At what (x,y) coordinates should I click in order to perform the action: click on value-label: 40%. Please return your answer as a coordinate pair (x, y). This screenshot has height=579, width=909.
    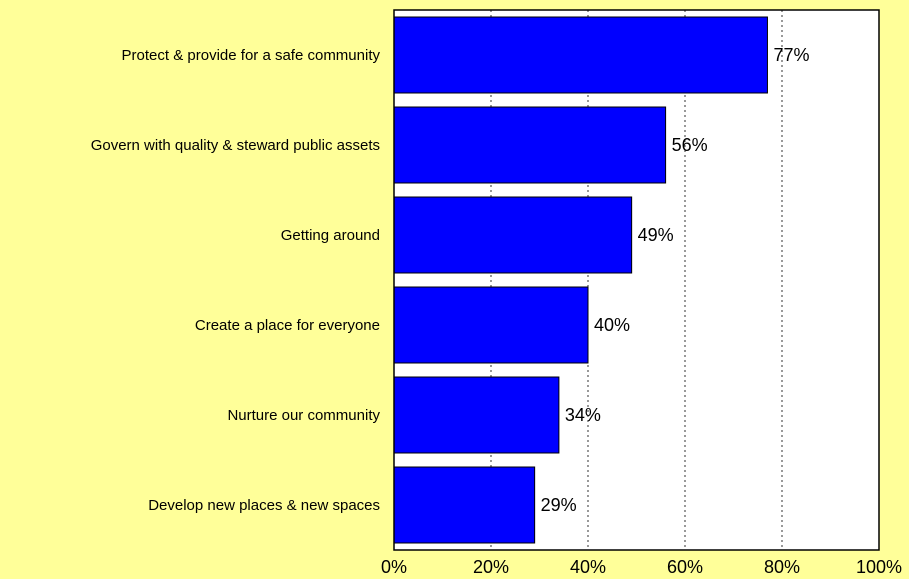
    Looking at the image, I should click on (612, 325).